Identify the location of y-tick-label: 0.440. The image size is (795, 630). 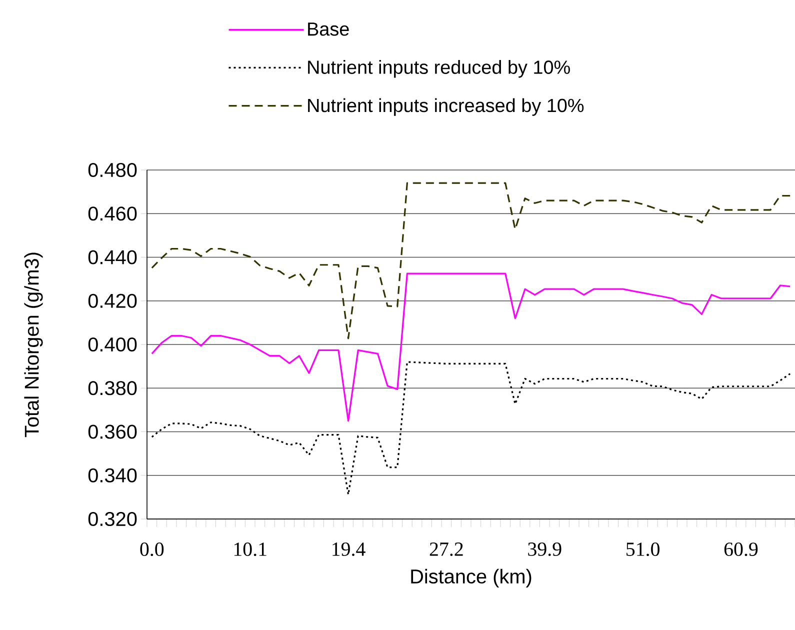
(112, 257).